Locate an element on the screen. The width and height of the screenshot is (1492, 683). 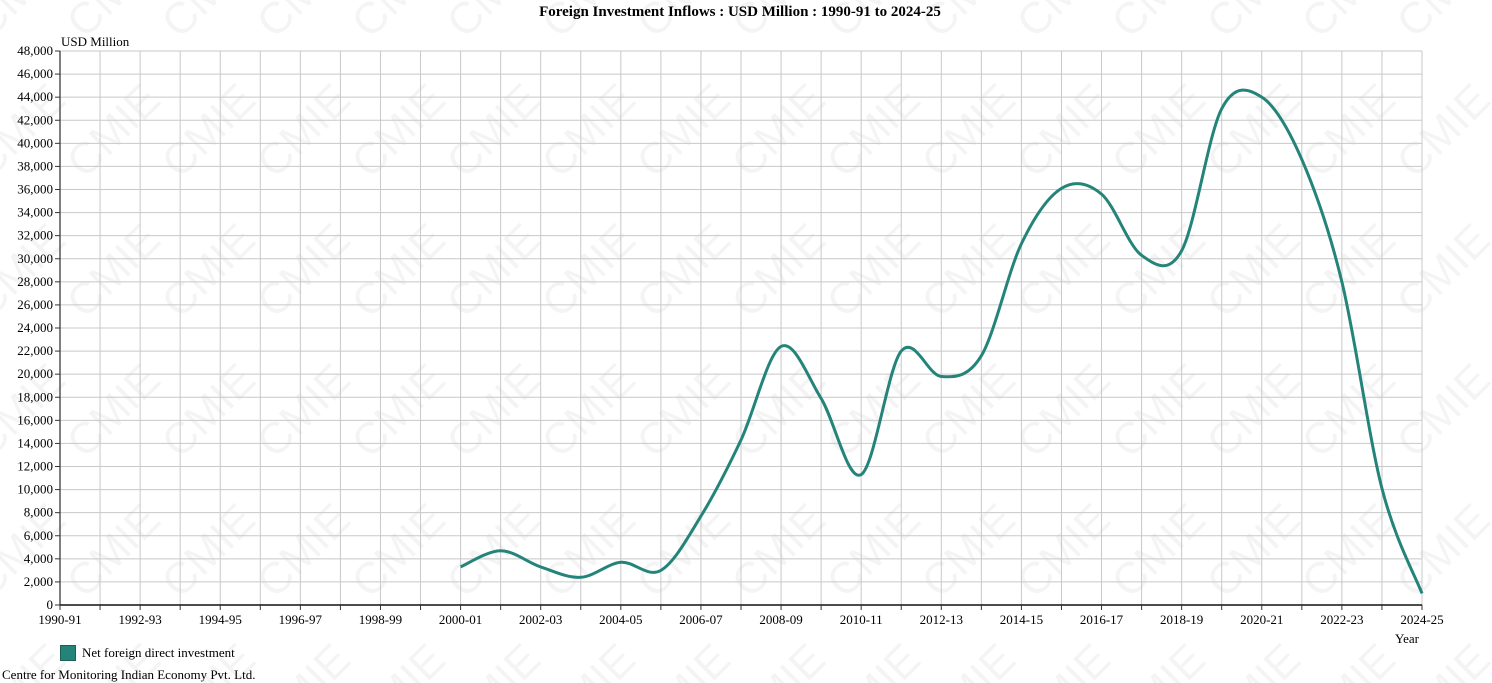
x-tick-label: 1992-93 is located at coordinates (139, 619).